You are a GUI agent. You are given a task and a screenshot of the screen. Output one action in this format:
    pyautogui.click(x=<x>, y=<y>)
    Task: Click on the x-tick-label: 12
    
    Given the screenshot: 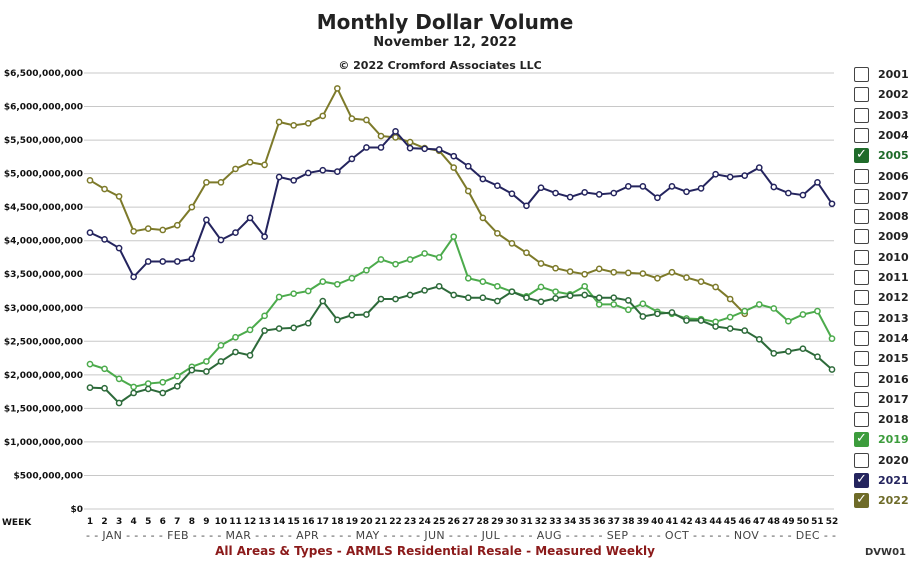 What is the action you would take?
    pyautogui.click(x=250, y=522)
    